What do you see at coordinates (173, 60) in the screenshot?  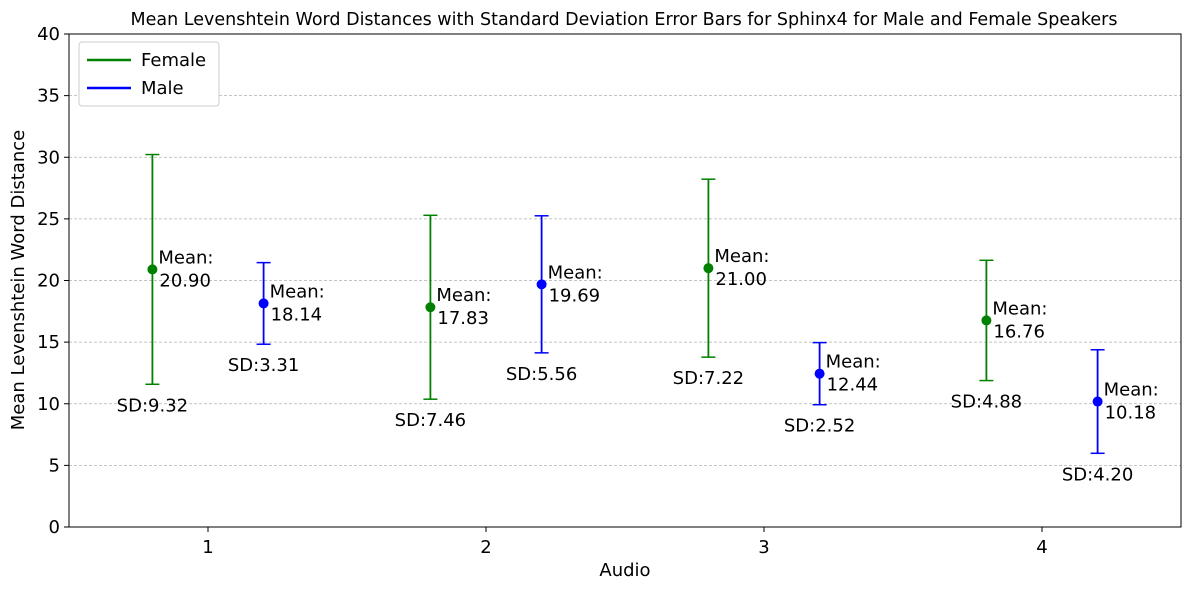 I see `legend-label-female: Female` at bounding box center [173, 60].